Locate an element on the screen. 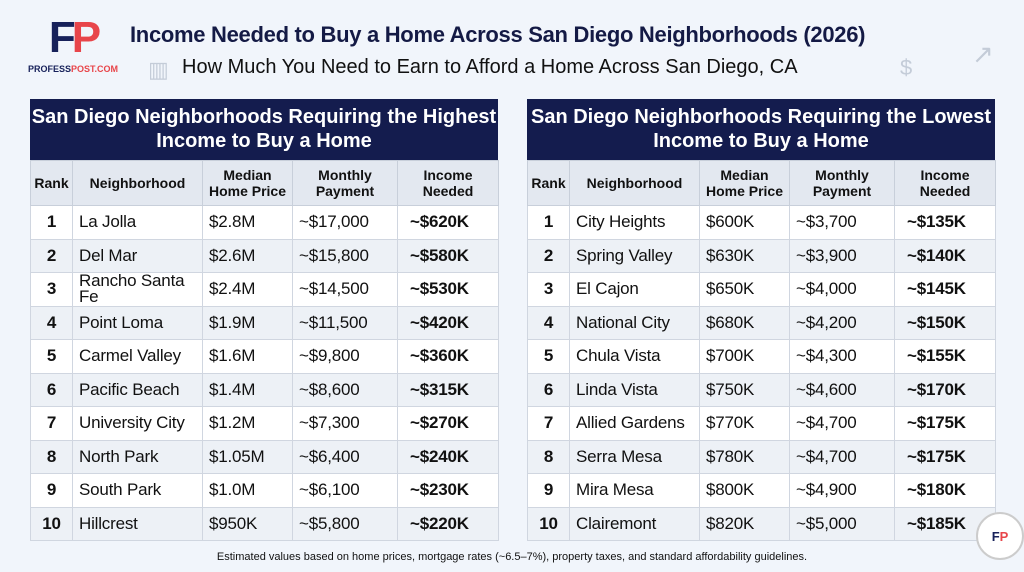 The width and height of the screenshot is (1024, 572). table-row: 6 Linda Vista $750K ~$4,600 ~$170K is located at coordinates (761, 389).